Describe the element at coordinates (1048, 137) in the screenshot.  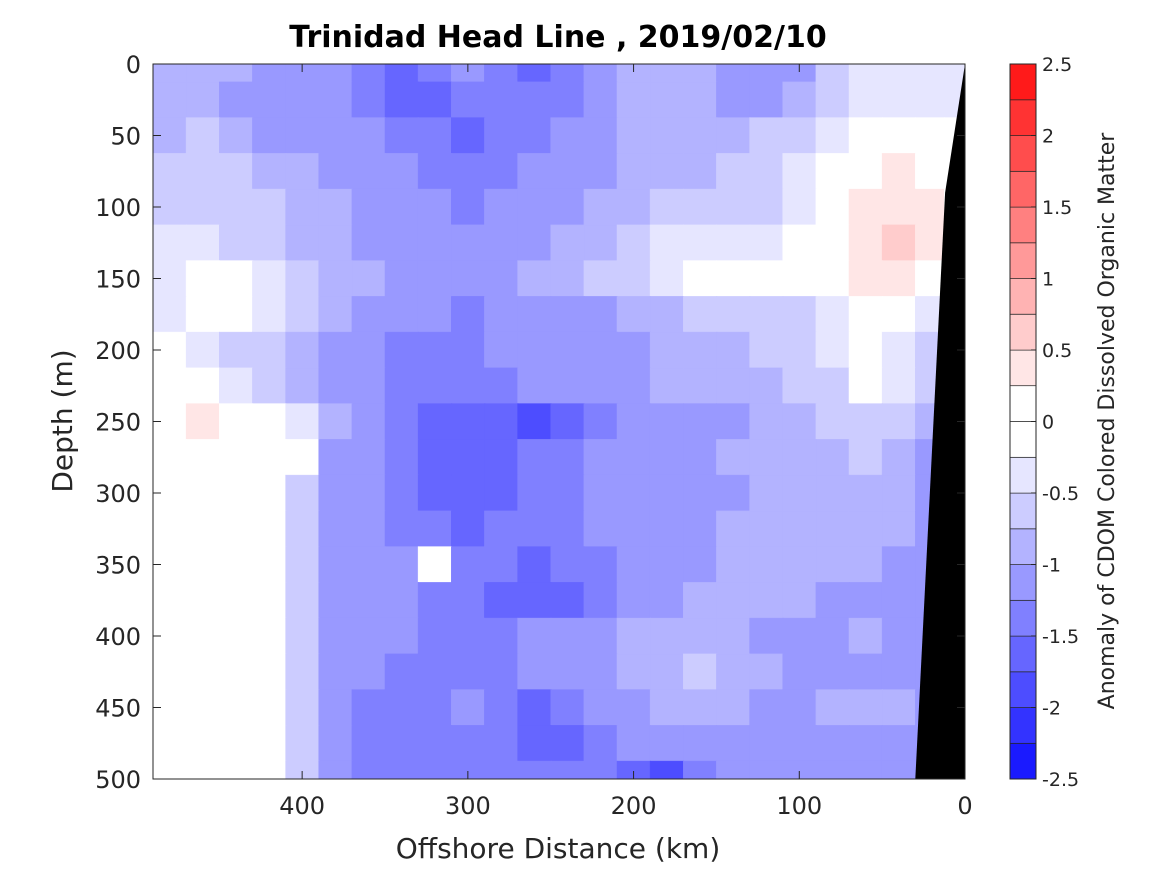
I see `colorbar-tick-label: 2` at that location.